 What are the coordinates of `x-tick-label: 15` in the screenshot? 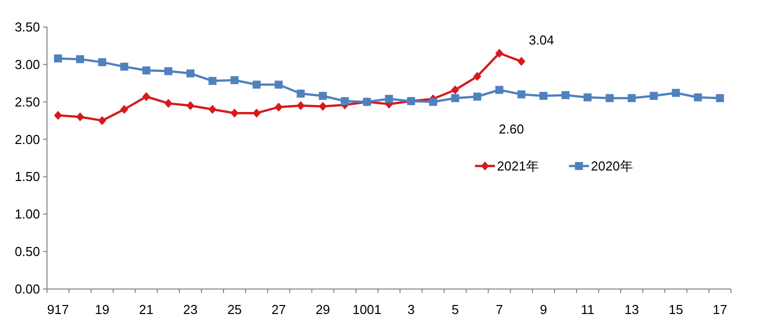 It's located at (676, 309).